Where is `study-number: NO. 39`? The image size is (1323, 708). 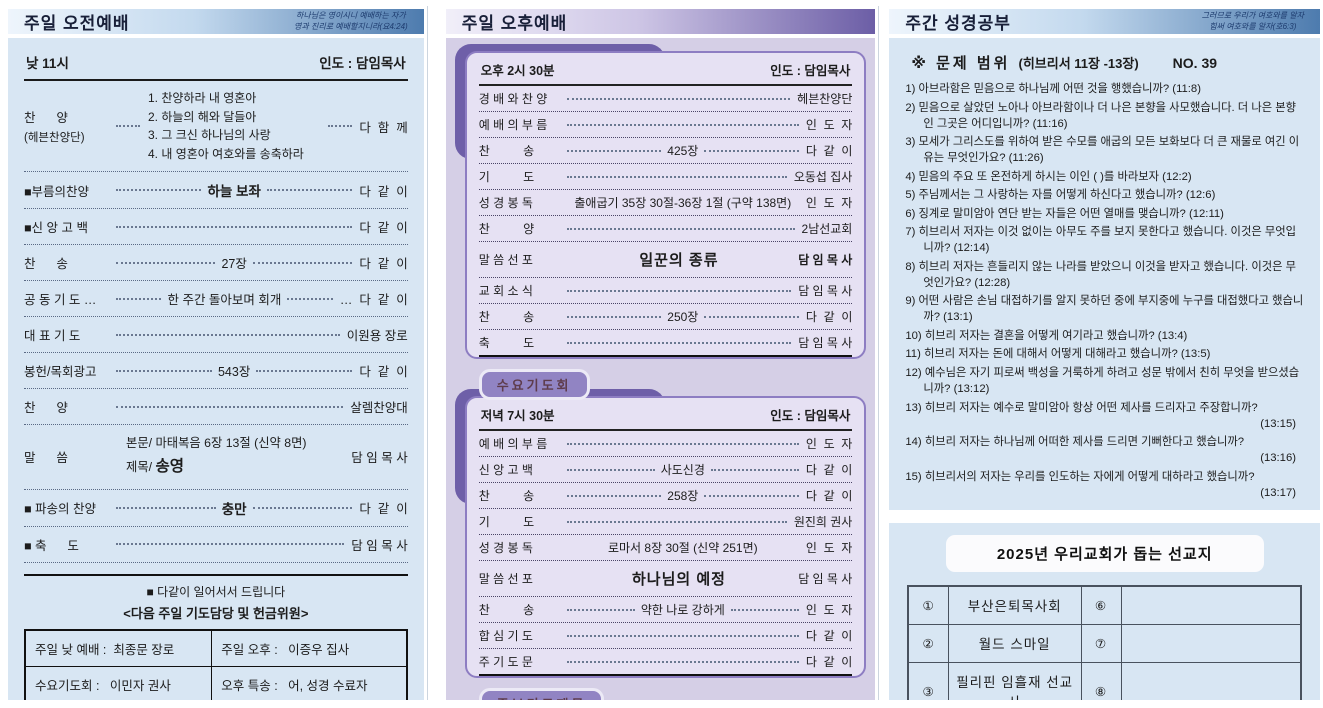 study-number: NO. 39 is located at coordinates (1195, 63).